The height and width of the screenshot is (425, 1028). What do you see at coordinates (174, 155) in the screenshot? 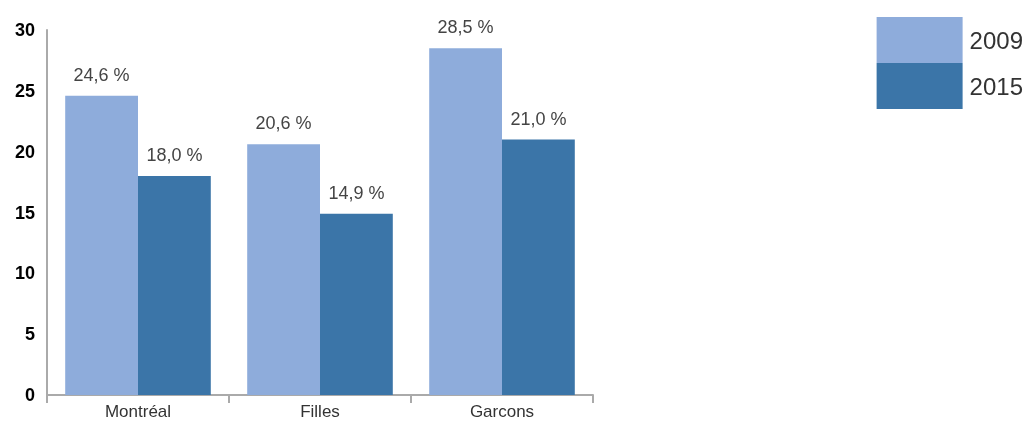
I see `data-label: 18,0 %` at bounding box center [174, 155].